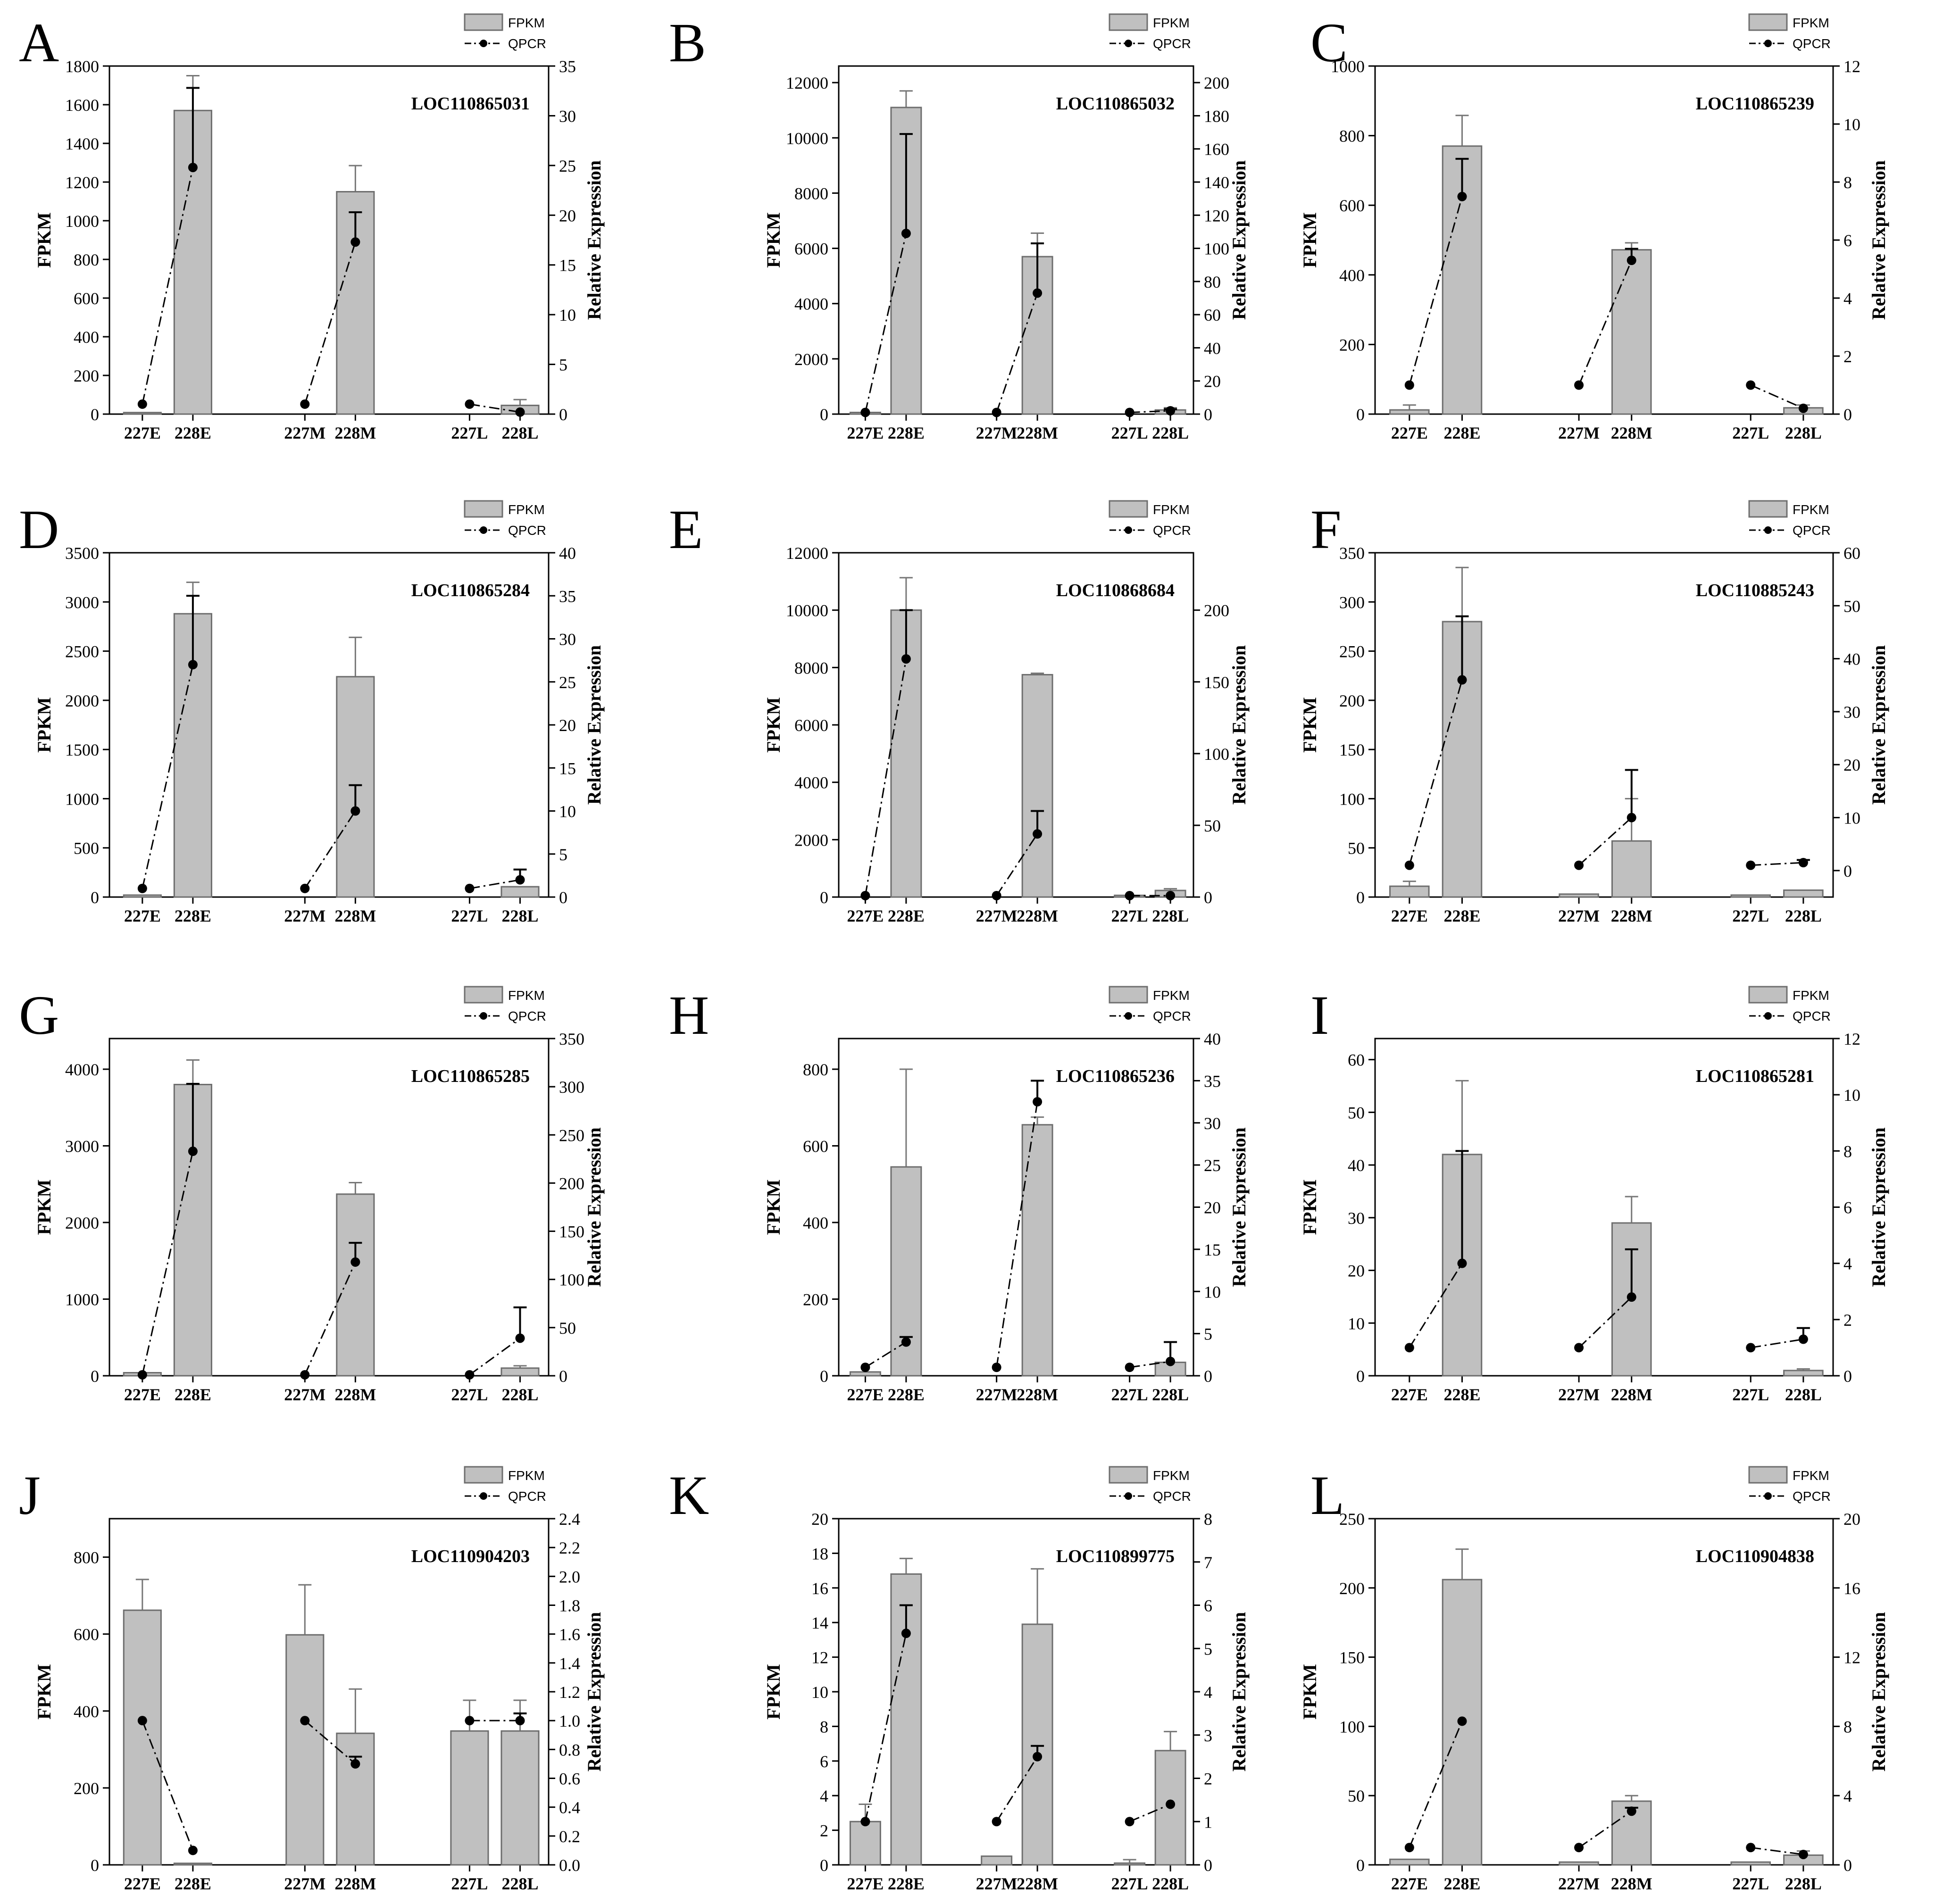 The width and height of the screenshot is (1935, 1904). What do you see at coordinates (824, 1376) in the screenshot?
I see `left-tick-label: 0` at bounding box center [824, 1376].